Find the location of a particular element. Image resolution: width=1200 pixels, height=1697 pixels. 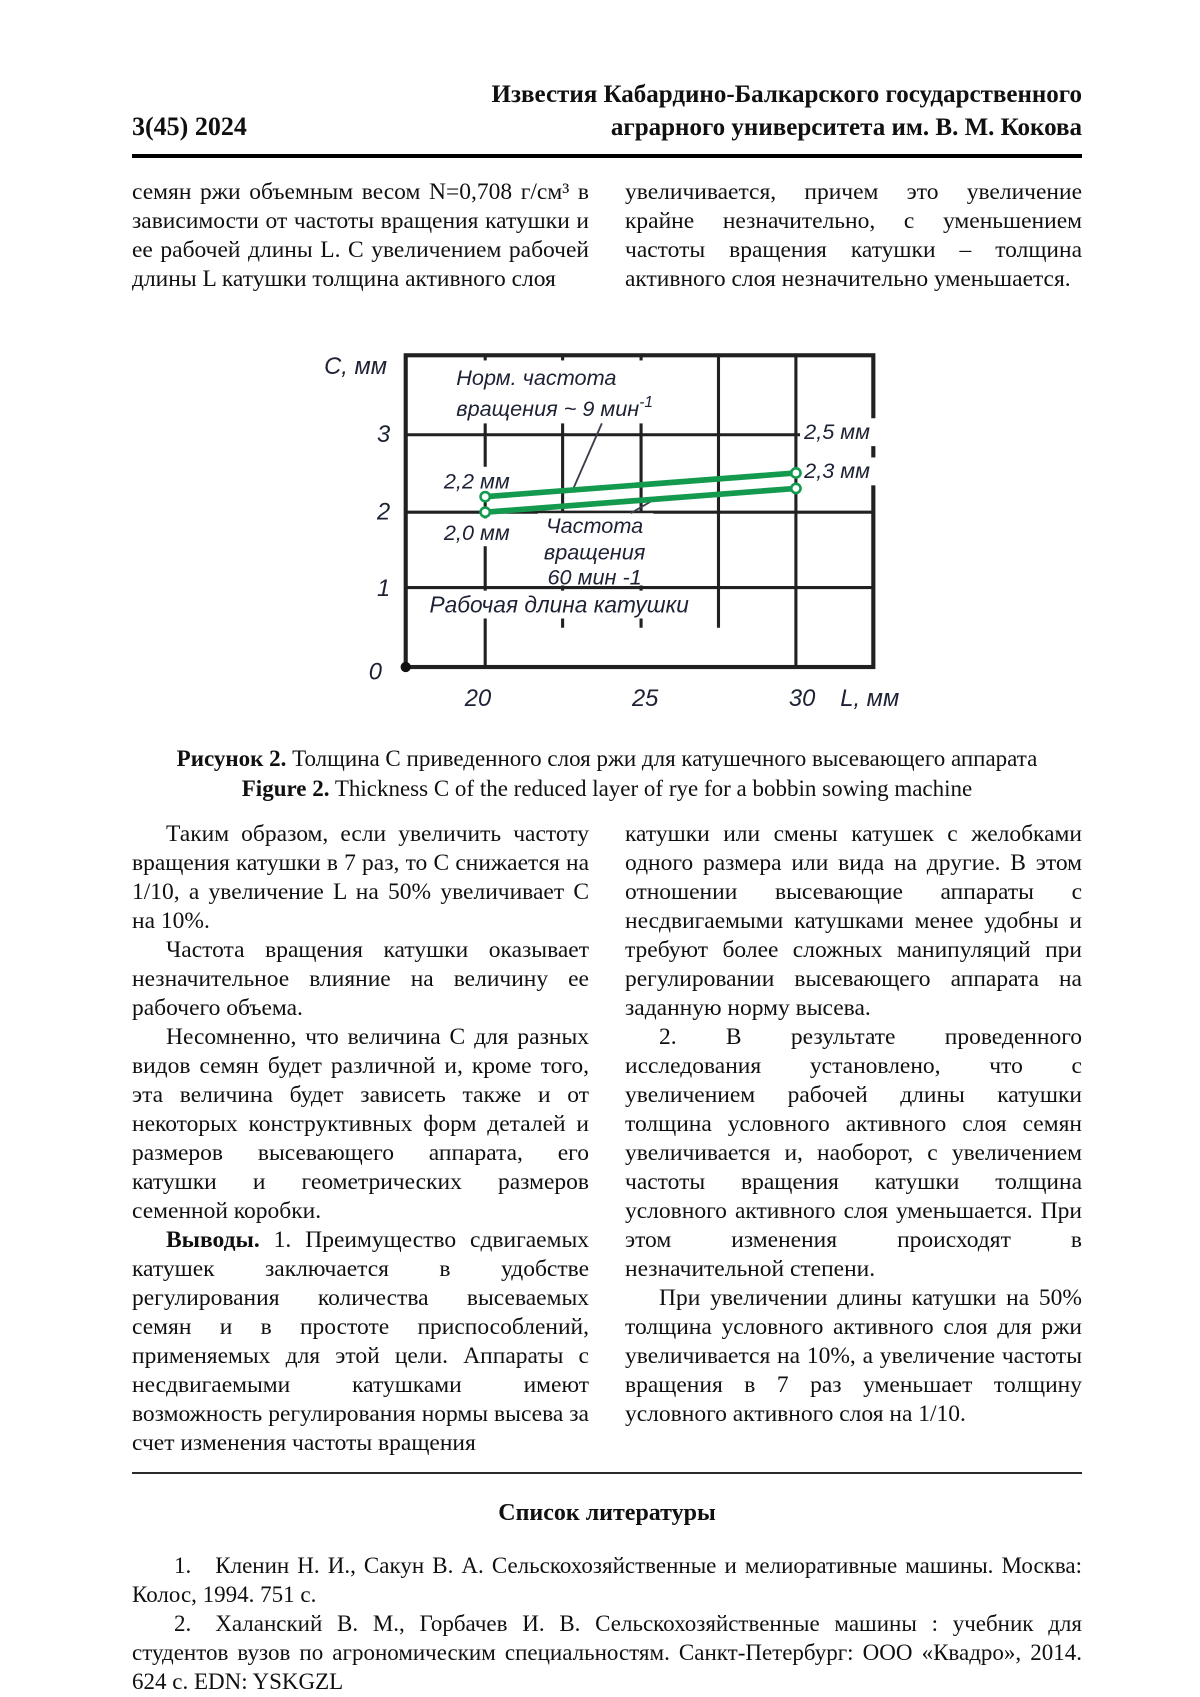

series-lower-line is located at coordinates (640, 500).